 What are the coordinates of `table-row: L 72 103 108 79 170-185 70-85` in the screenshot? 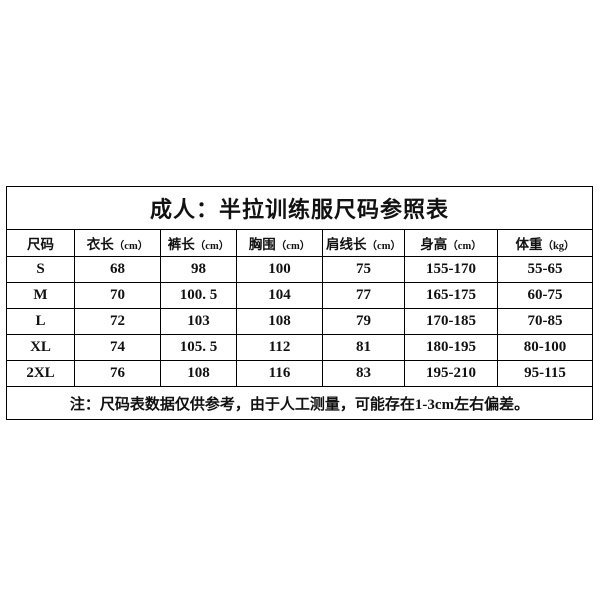 It's located at (299, 321).